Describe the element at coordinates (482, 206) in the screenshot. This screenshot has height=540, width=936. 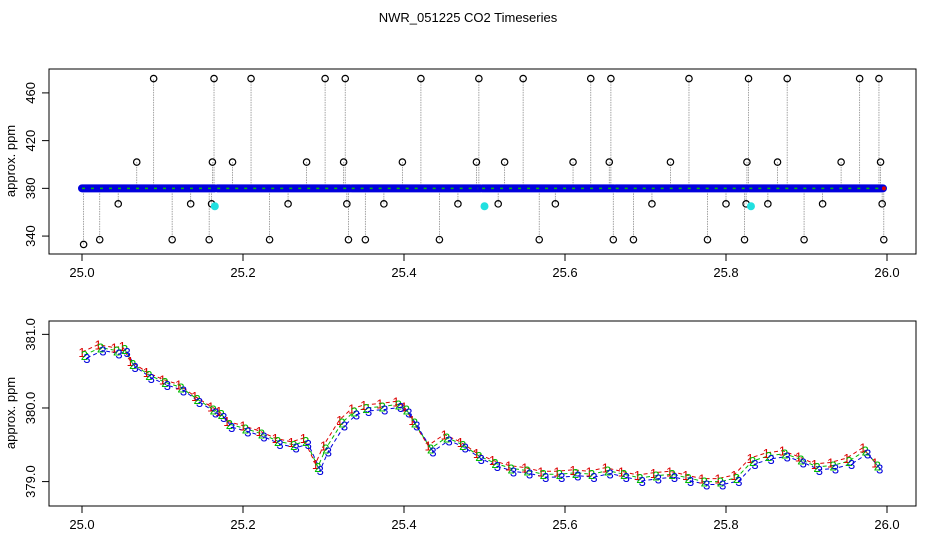
I see `top-cyan-points` at that location.